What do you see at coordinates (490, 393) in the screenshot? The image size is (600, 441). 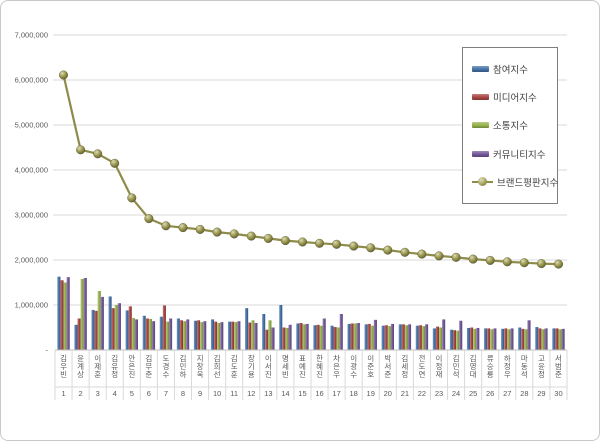 I see `category-rank: 26` at bounding box center [490, 393].